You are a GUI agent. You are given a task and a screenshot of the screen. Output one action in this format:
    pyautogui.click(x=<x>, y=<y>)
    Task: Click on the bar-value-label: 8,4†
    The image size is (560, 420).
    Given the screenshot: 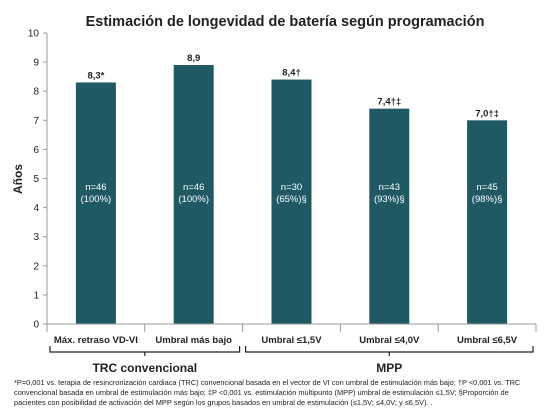 What is the action you would take?
    pyautogui.click(x=291, y=73)
    